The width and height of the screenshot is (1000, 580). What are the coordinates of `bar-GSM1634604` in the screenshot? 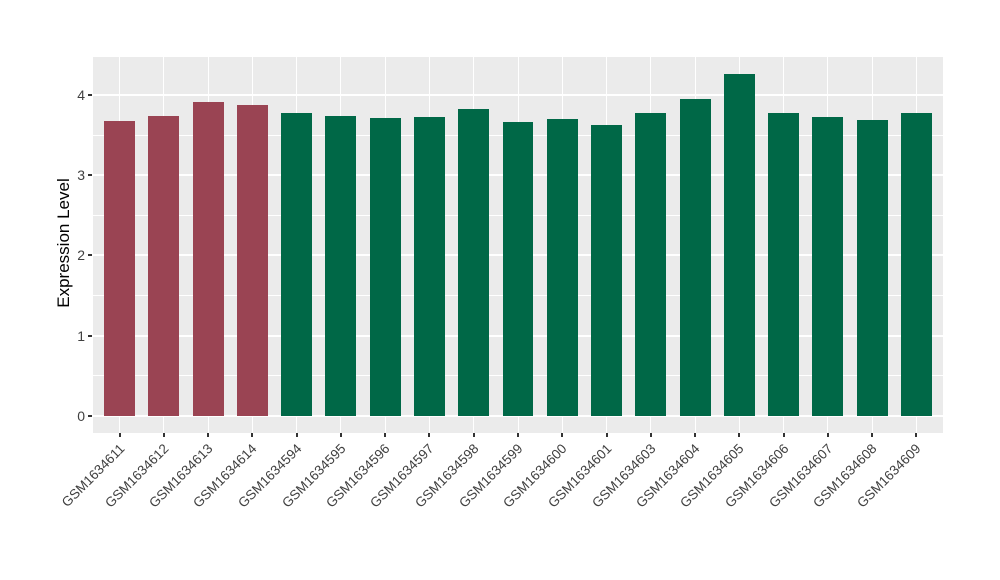 It's located at (695, 257).